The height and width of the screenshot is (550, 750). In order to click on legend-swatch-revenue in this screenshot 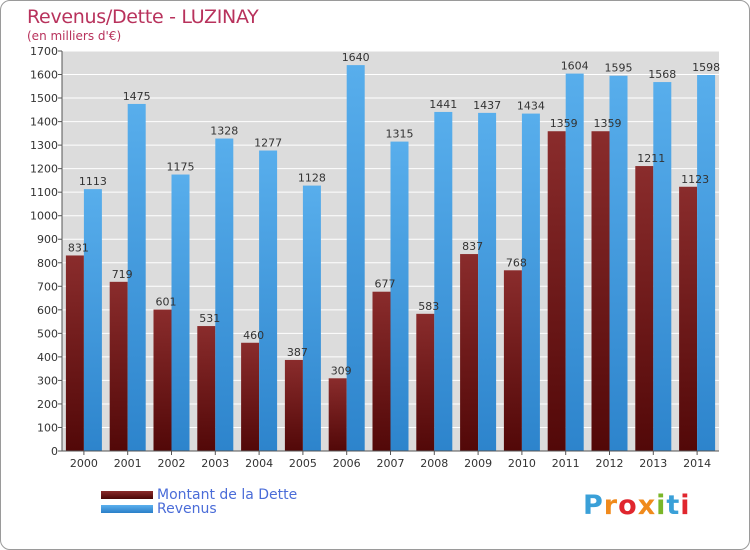, I will do `click(127, 509)`.